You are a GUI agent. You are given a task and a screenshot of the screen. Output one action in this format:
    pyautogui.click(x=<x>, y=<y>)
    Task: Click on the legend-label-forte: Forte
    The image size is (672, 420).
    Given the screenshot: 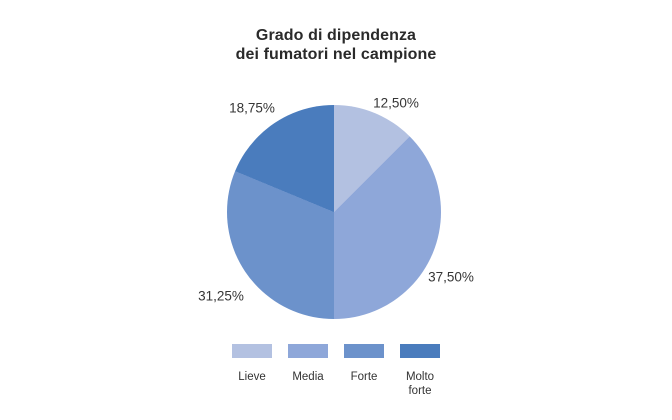 What is the action you would take?
    pyautogui.click(x=364, y=377)
    